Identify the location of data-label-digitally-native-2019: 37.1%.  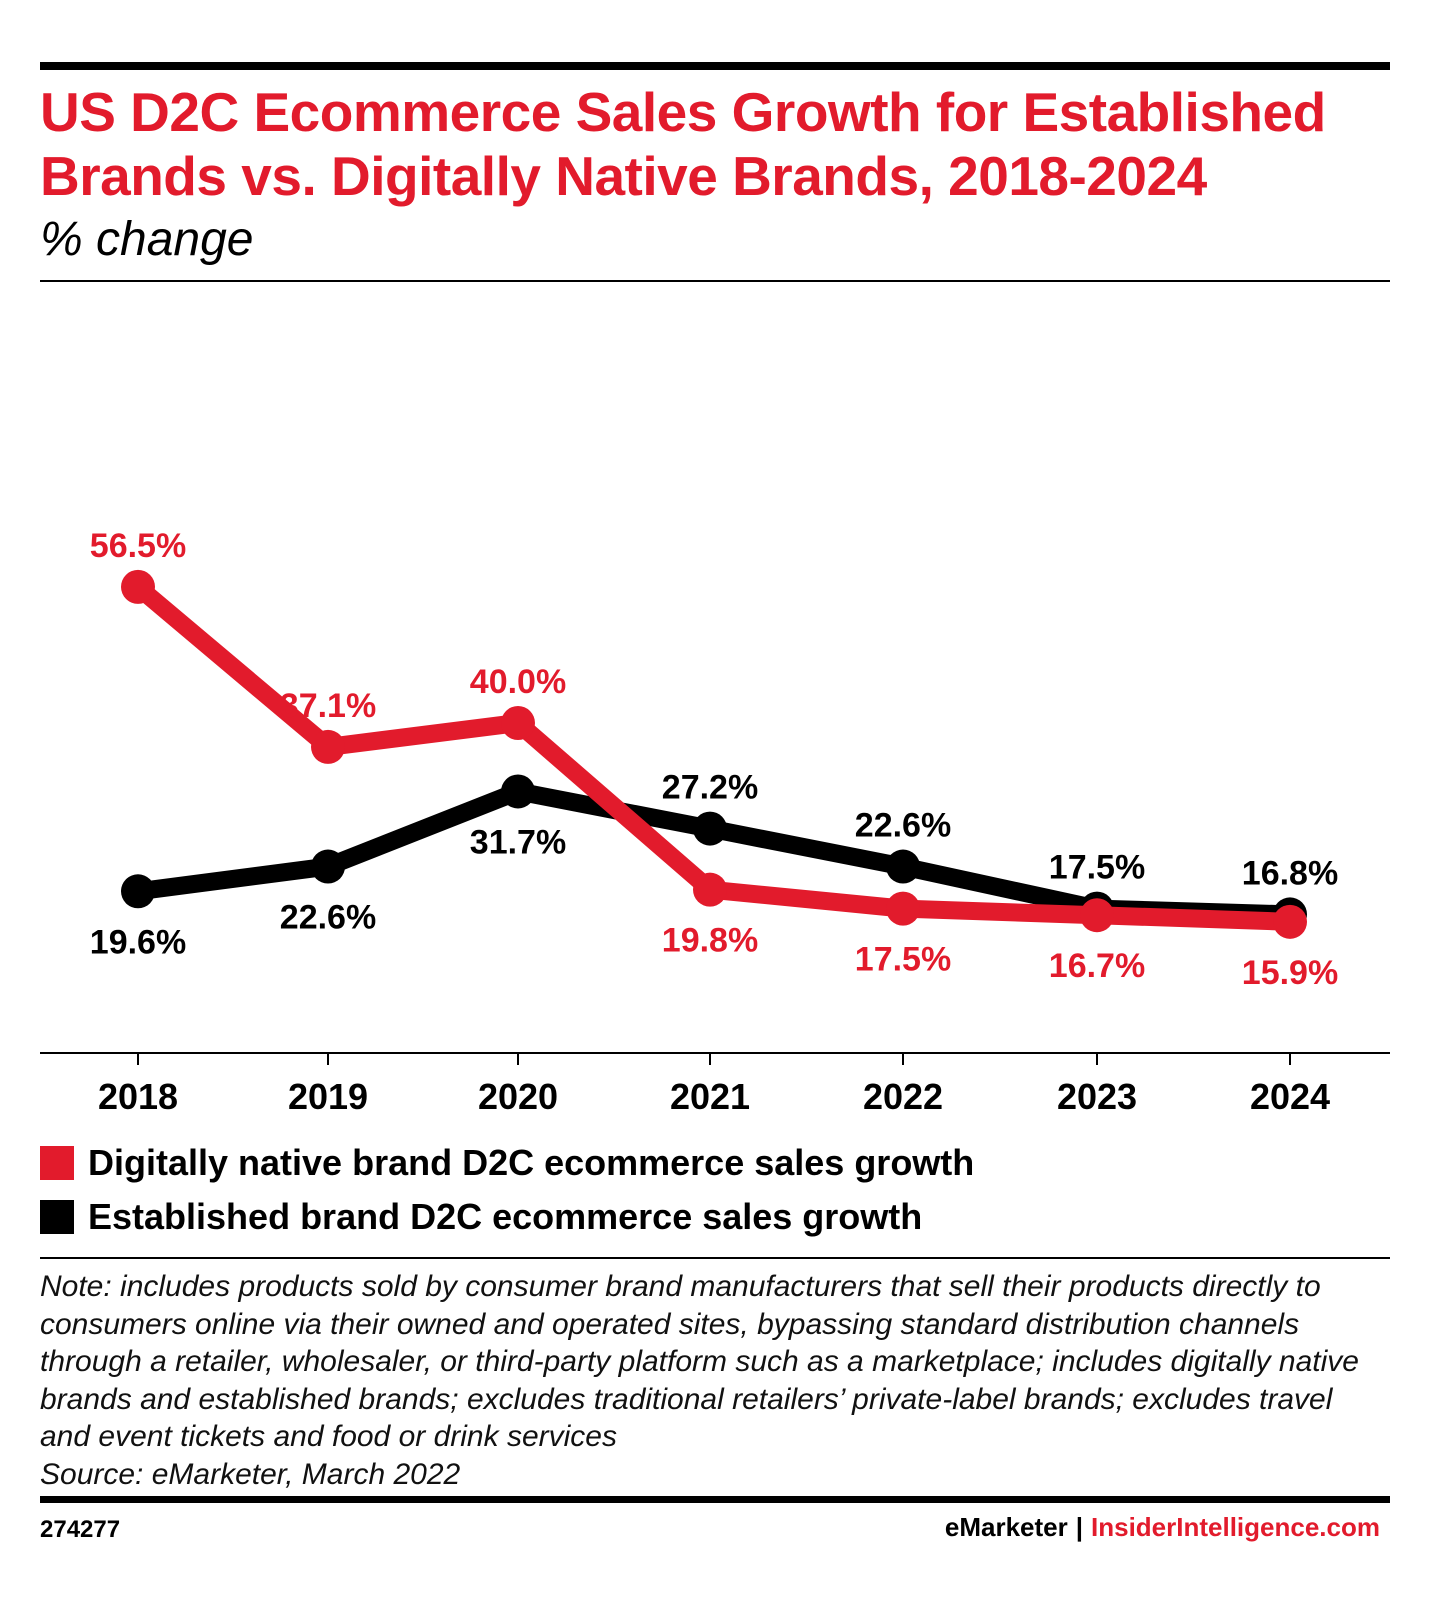
(328, 706).